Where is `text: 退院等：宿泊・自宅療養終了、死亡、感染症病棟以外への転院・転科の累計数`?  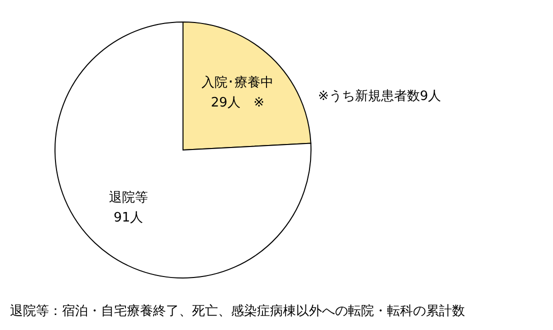 text: 退院等：宿泊・自宅療養終了、死亡、感染症病棟以外への転院・転科の累計数 is located at coordinates (237, 311).